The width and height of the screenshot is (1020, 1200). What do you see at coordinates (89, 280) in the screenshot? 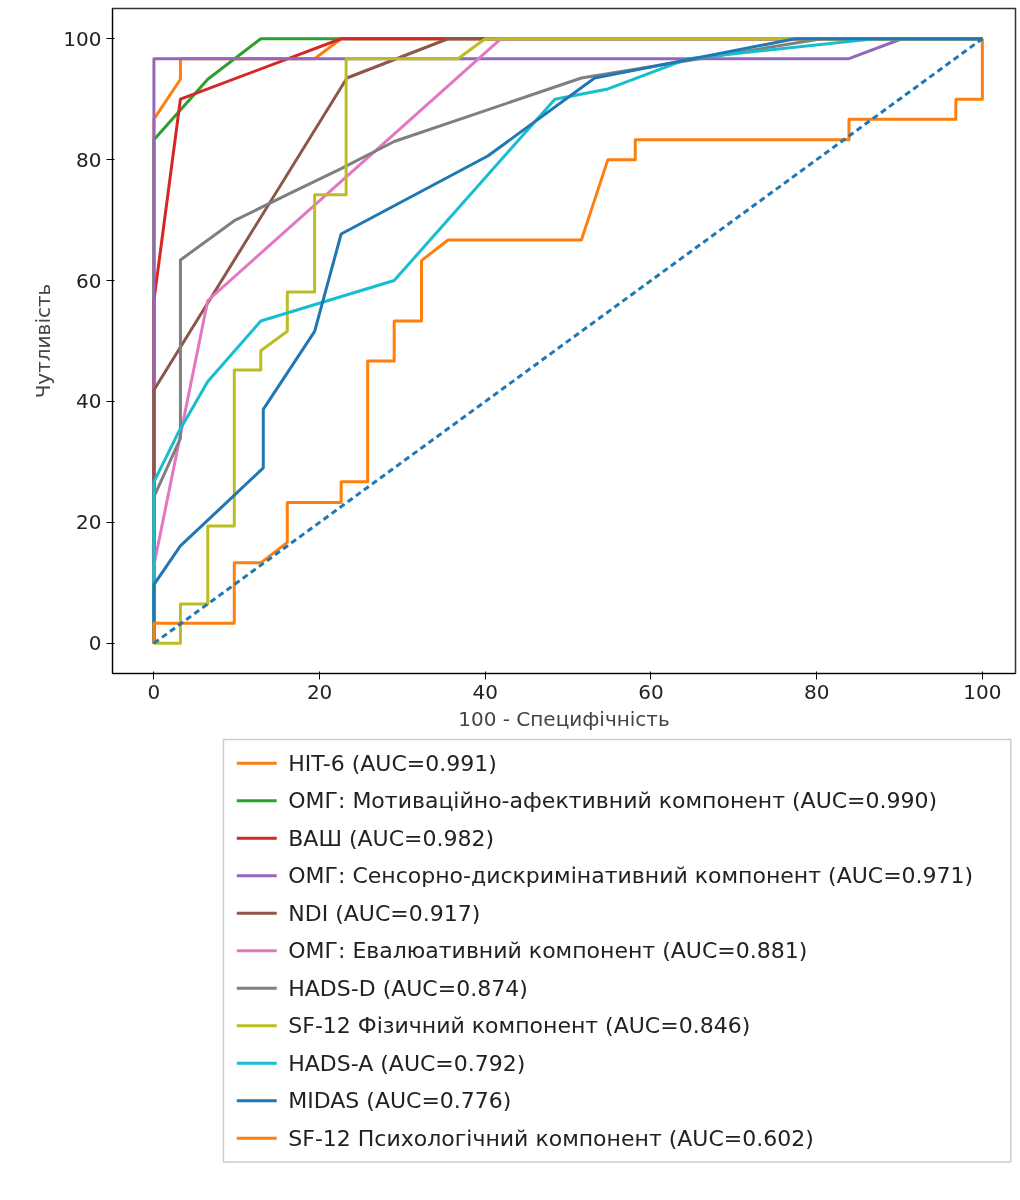
I see `y-tick-label: 60` at bounding box center [89, 280].